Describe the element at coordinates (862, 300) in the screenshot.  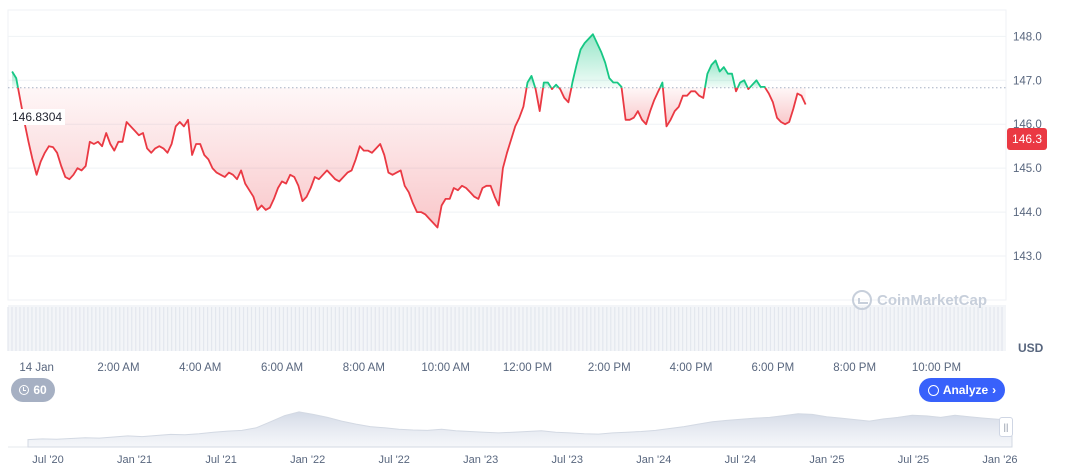
I see `coinmarketcap-logo-icon` at that location.